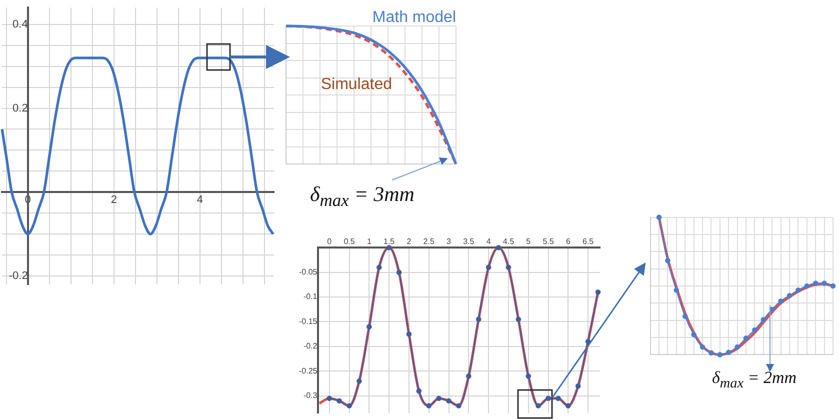 This screenshot has width=839, height=419. What do you see at coordinates (508, 241) in the screenshot?
I see `x-tick-label: 4.5` at bounding box center [508, 241].